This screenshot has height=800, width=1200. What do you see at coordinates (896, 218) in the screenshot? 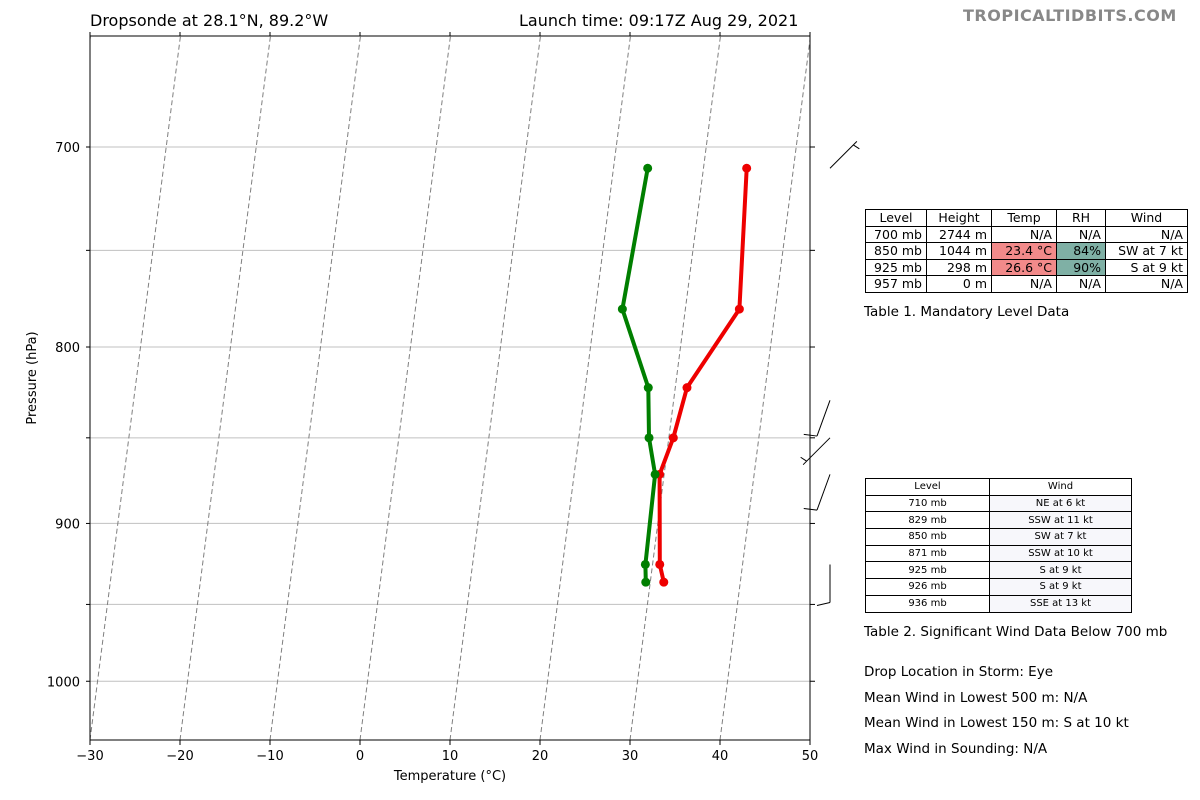
I see `table1-header-level: Level` at bounding box center [896, 218].